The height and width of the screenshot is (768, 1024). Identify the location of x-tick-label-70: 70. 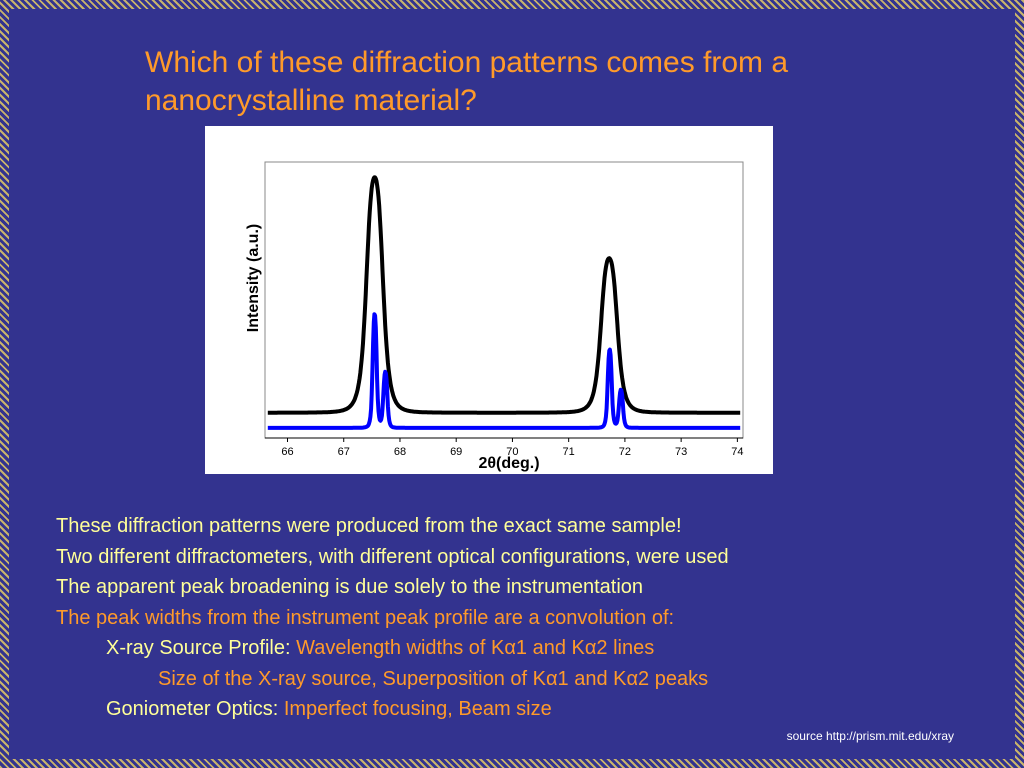
(512, 452).